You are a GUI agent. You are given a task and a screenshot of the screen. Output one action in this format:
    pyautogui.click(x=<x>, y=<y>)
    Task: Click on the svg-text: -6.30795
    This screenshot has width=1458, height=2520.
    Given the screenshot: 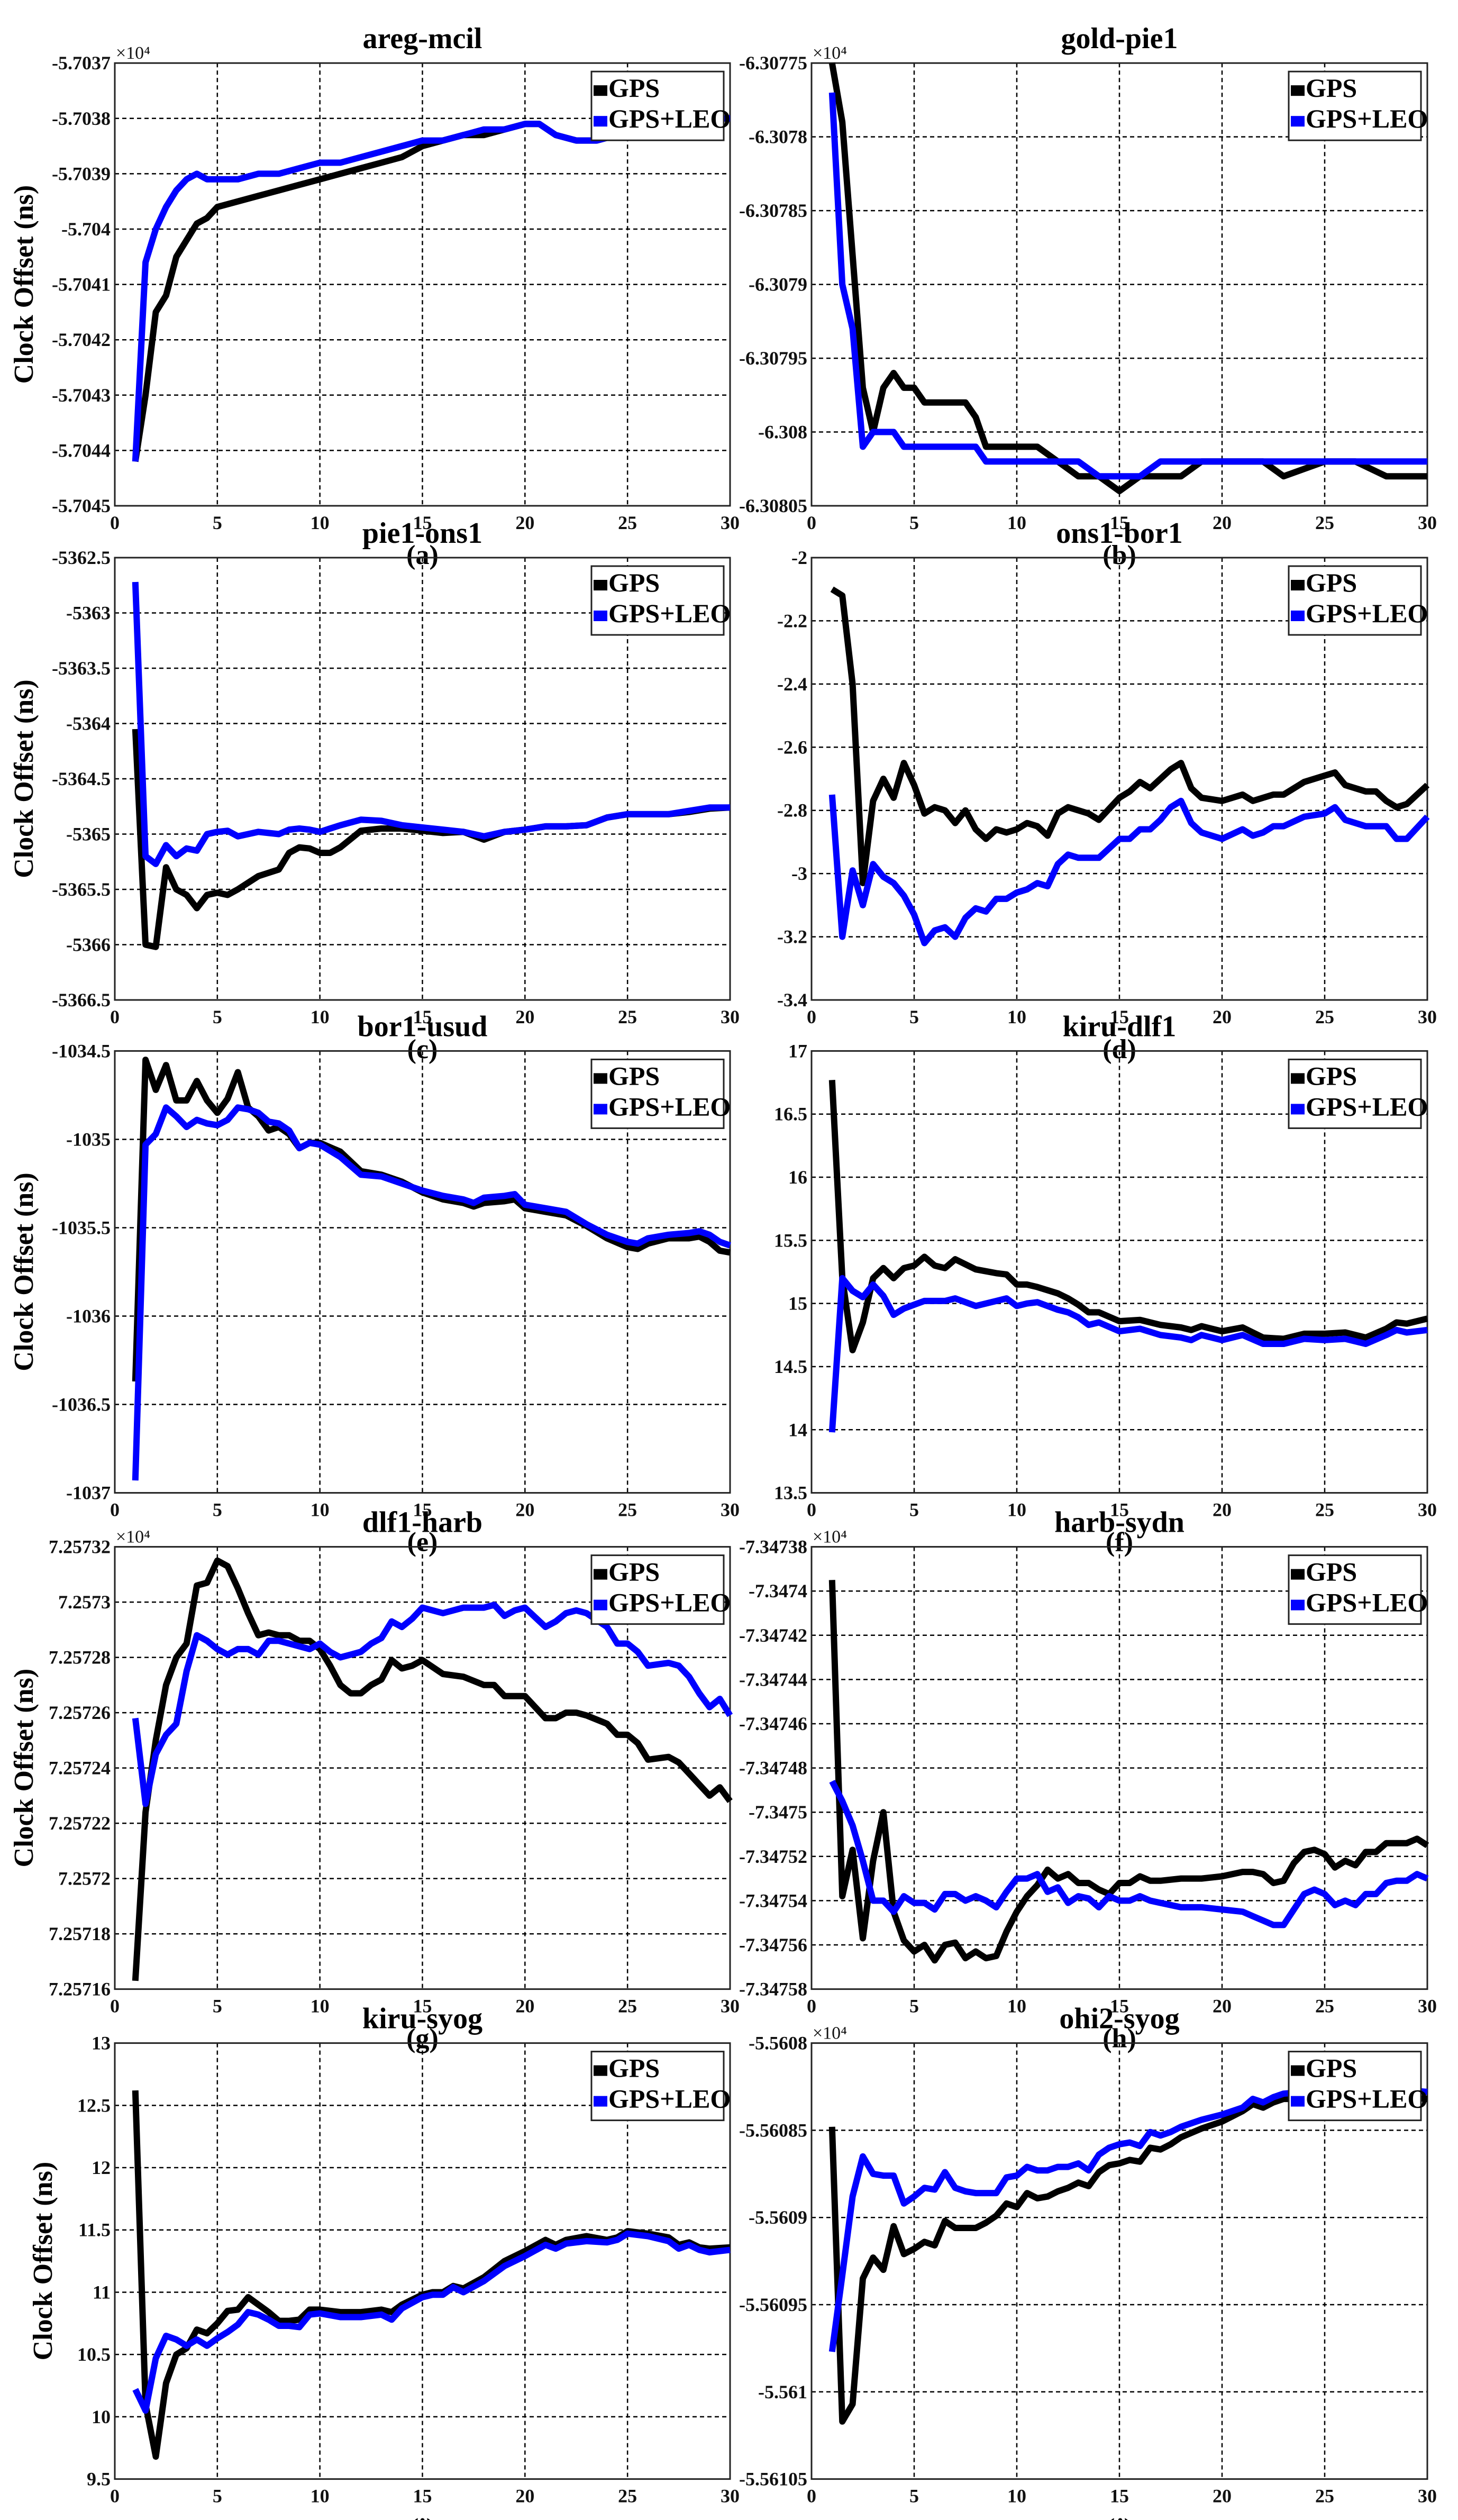 What is the action you would take?
    pyautogui.click(x=773, y=358)
    